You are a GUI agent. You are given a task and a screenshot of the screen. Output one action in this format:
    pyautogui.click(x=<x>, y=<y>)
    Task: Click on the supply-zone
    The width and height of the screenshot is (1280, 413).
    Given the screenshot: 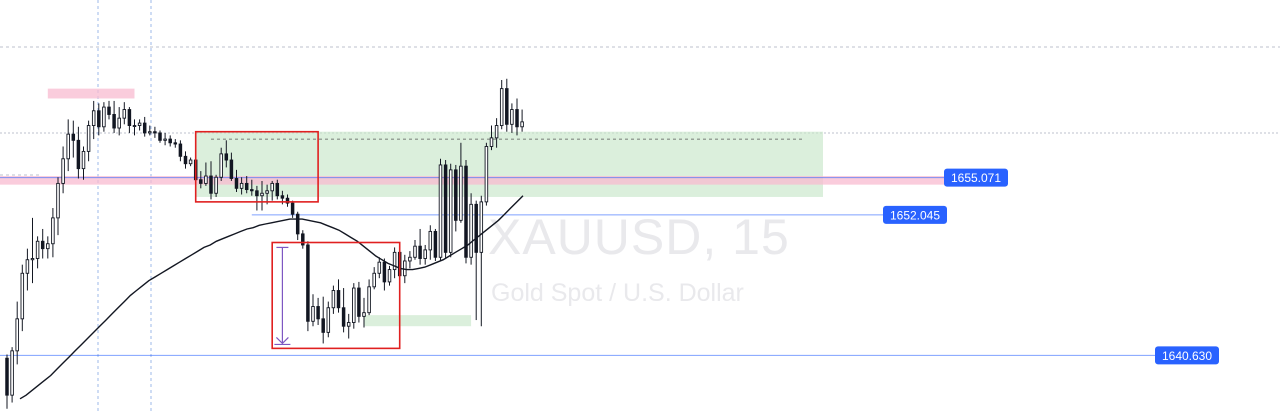 What is the action you would take?
    pyautogui.click(x=509, y=164)
    